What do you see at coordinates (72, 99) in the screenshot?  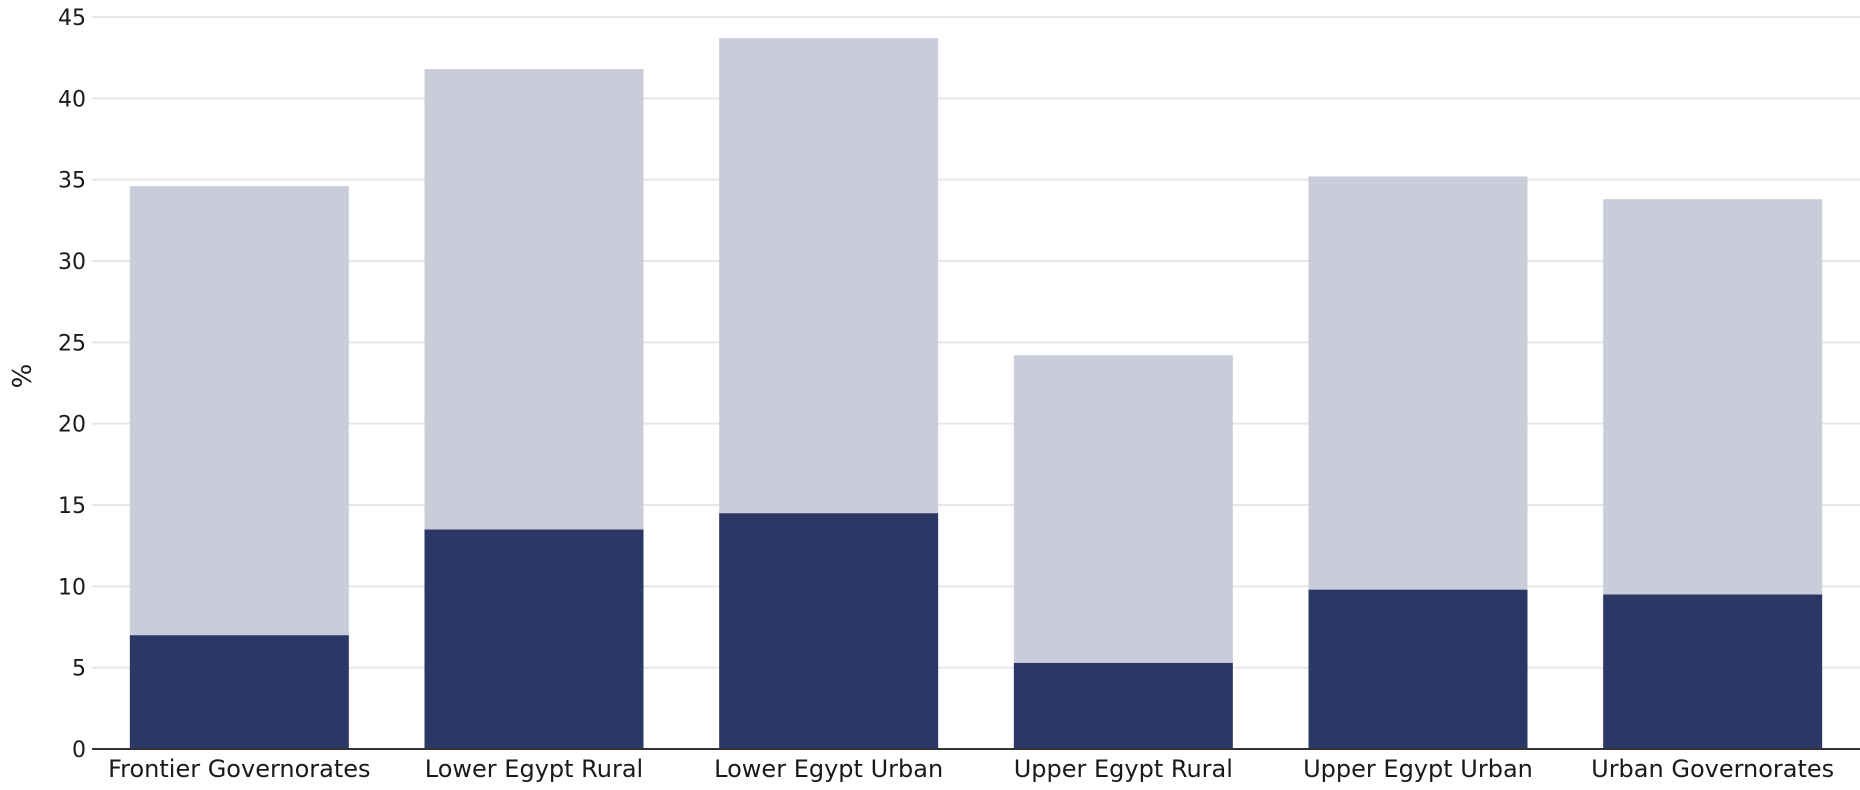 I see `y-tick-label: 40` at bounding box center [72, 99].